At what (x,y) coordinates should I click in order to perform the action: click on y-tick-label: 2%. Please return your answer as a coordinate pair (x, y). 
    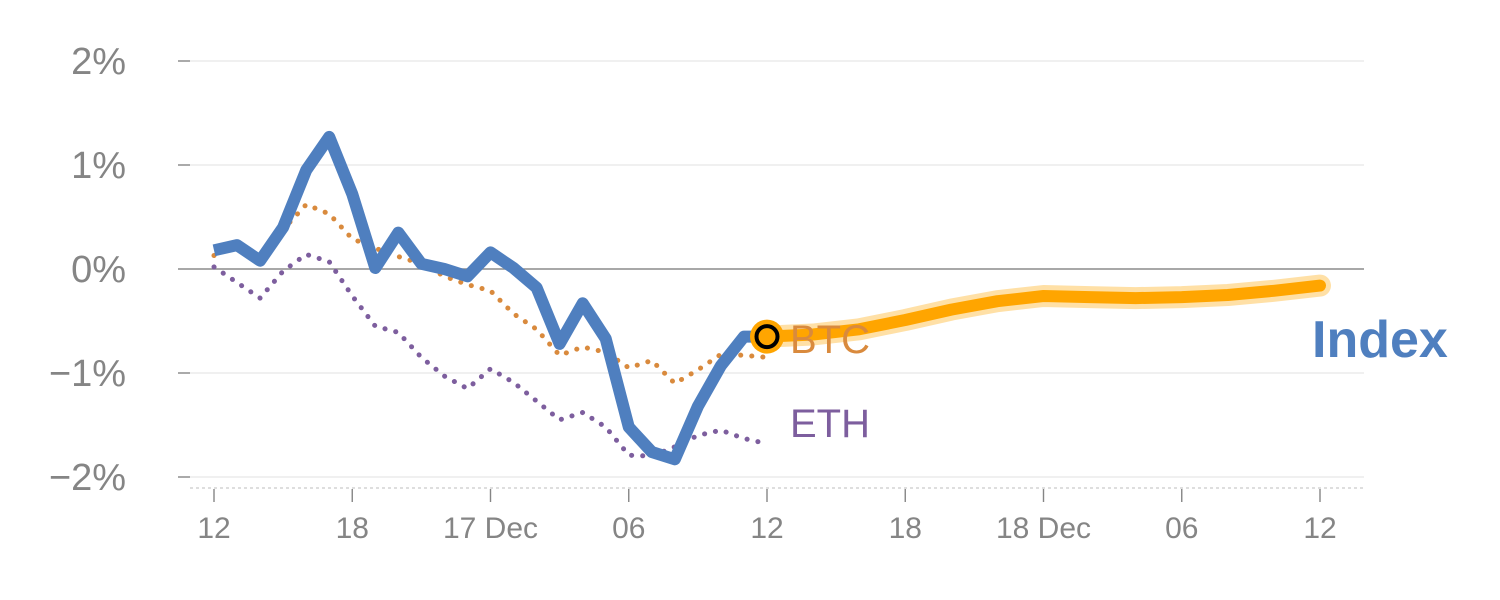
    Looking at the image, I should click on (98, 62).